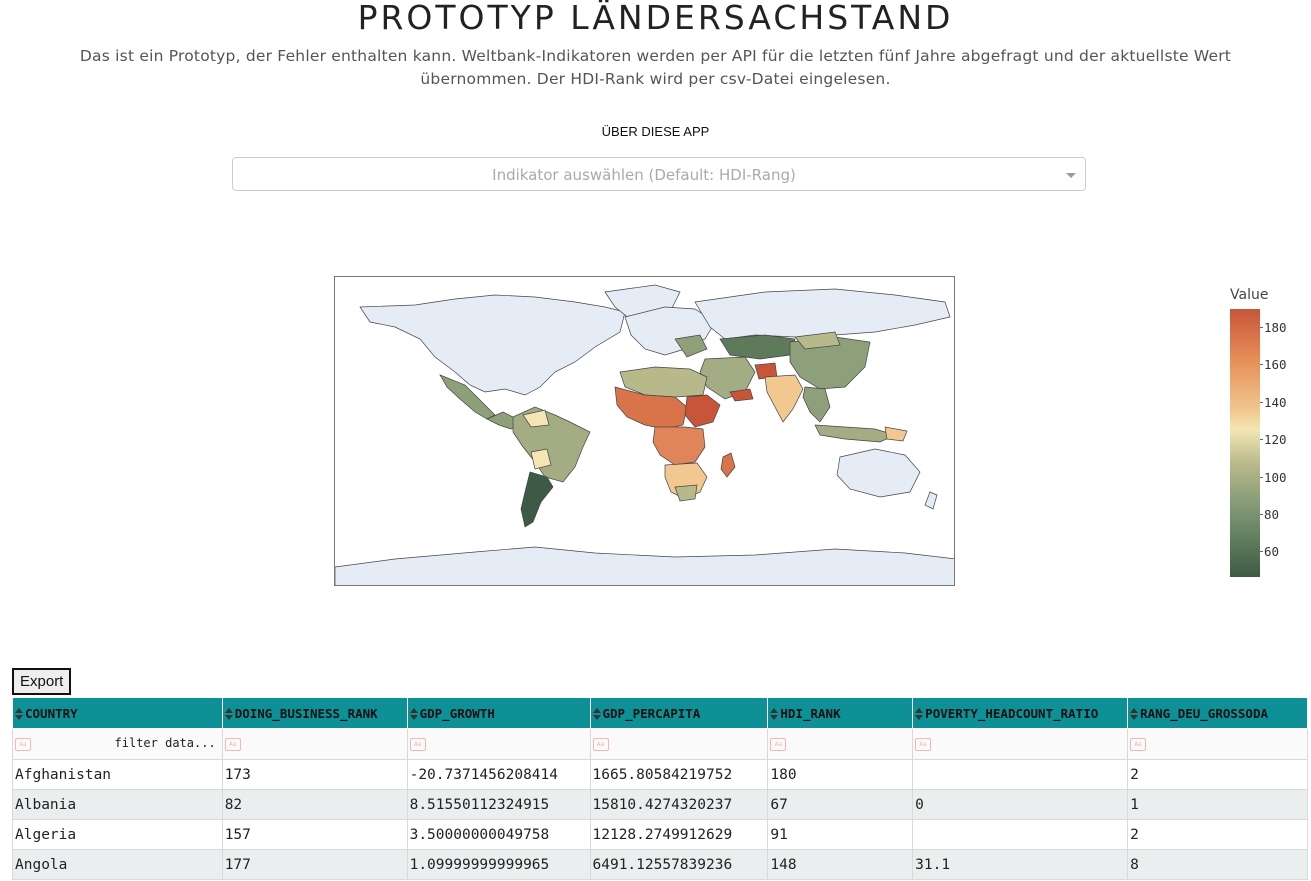  Describe the element at coordinates (314, 774) in the screenshot. I see `cell-doing-business-rank: 173` at that location.